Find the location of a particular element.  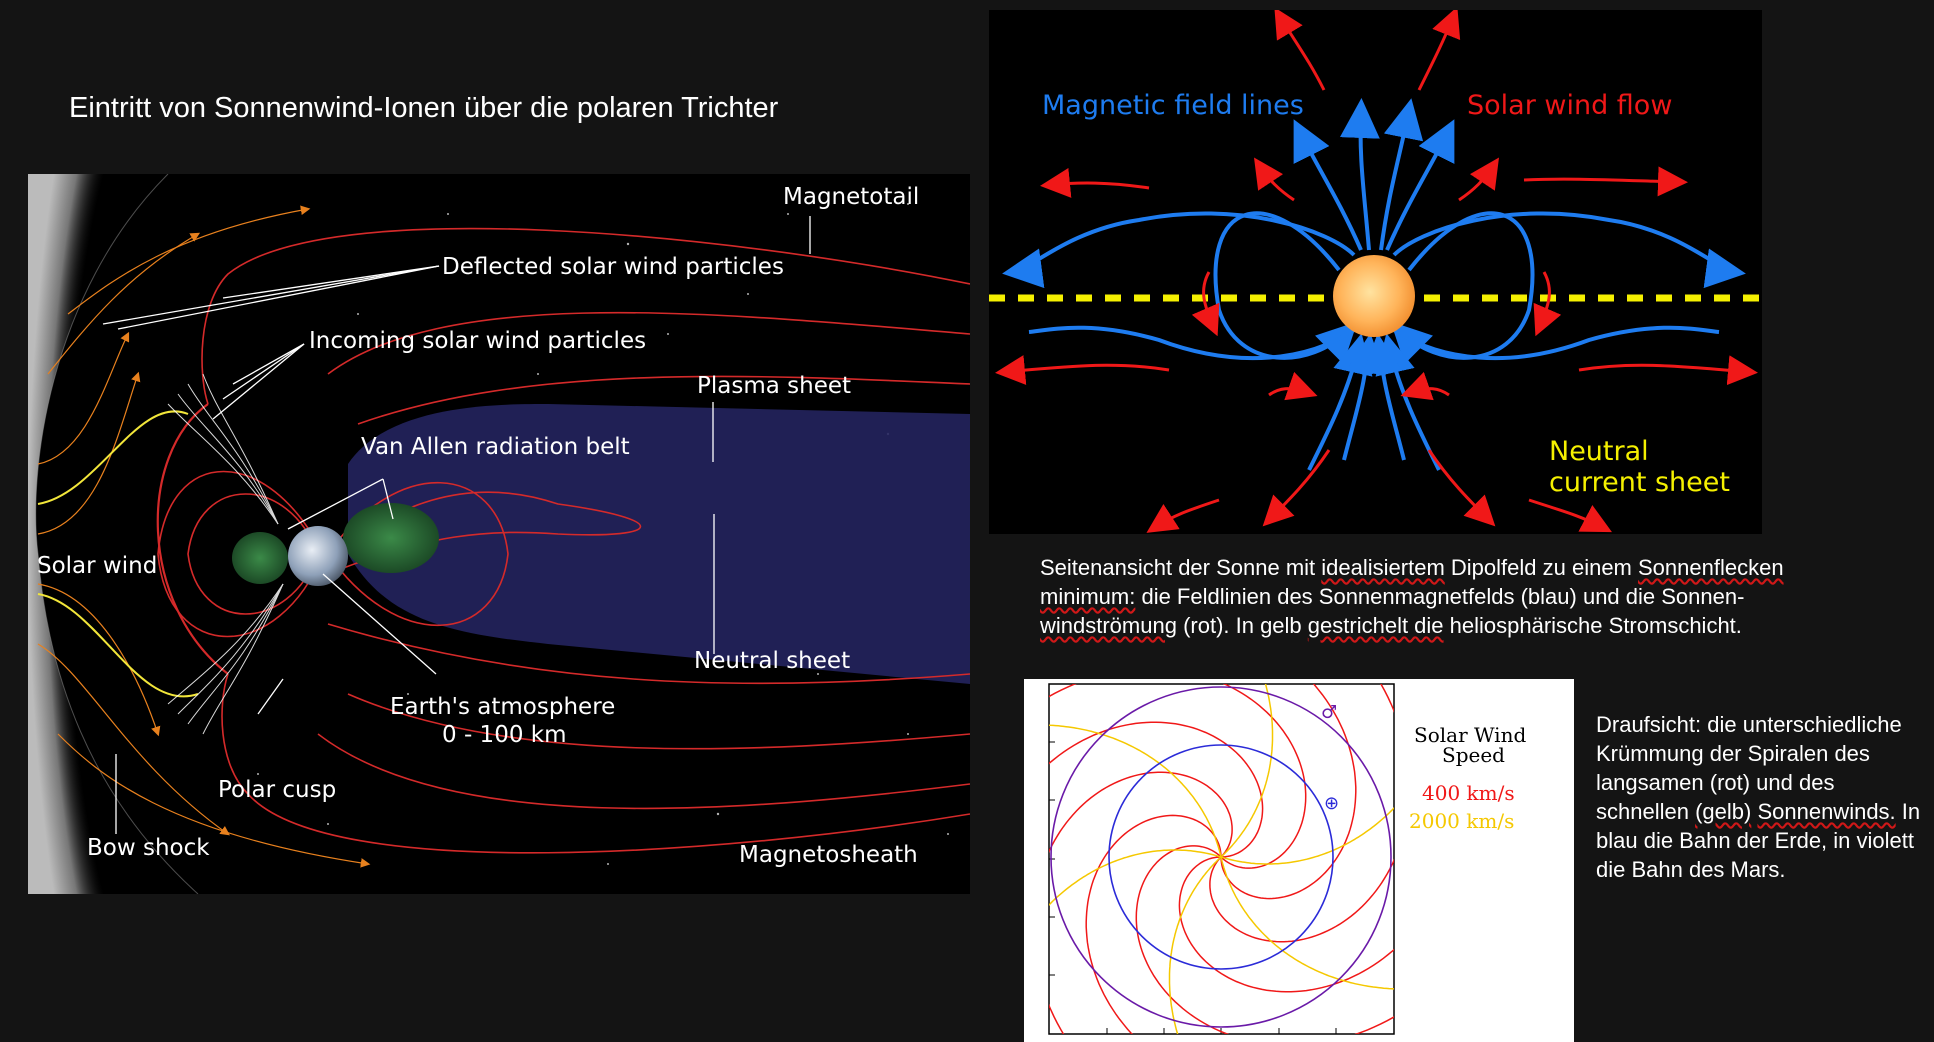

legend-title-2: Speed is located at coordinates (1473, 755).